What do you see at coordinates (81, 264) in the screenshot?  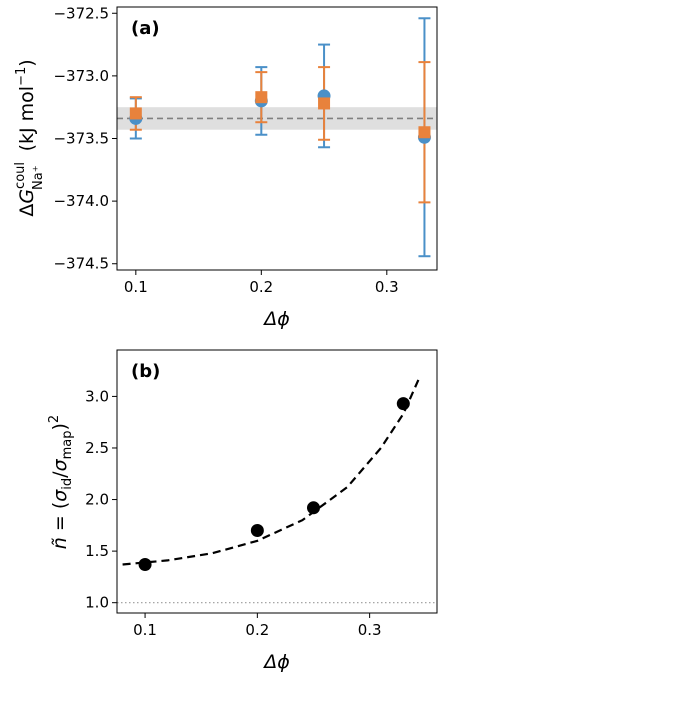 I see `y-tick-label: −374.5` at bounding box center [81, 264].